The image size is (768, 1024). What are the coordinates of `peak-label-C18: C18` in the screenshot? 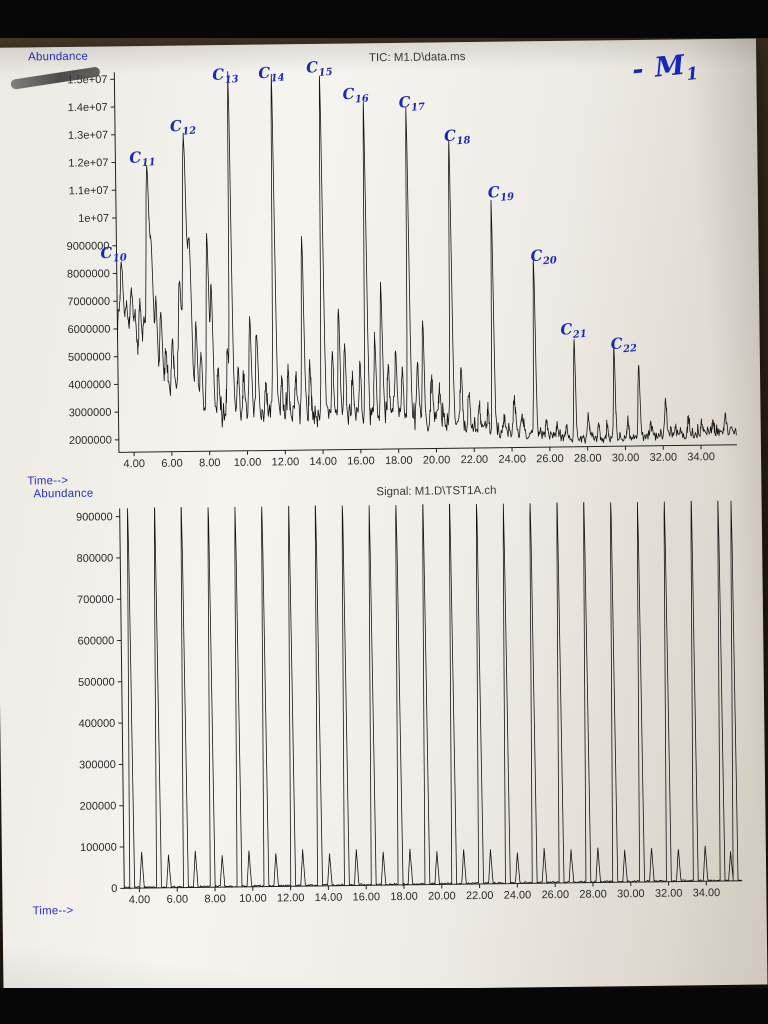 It's located at (456, 136).